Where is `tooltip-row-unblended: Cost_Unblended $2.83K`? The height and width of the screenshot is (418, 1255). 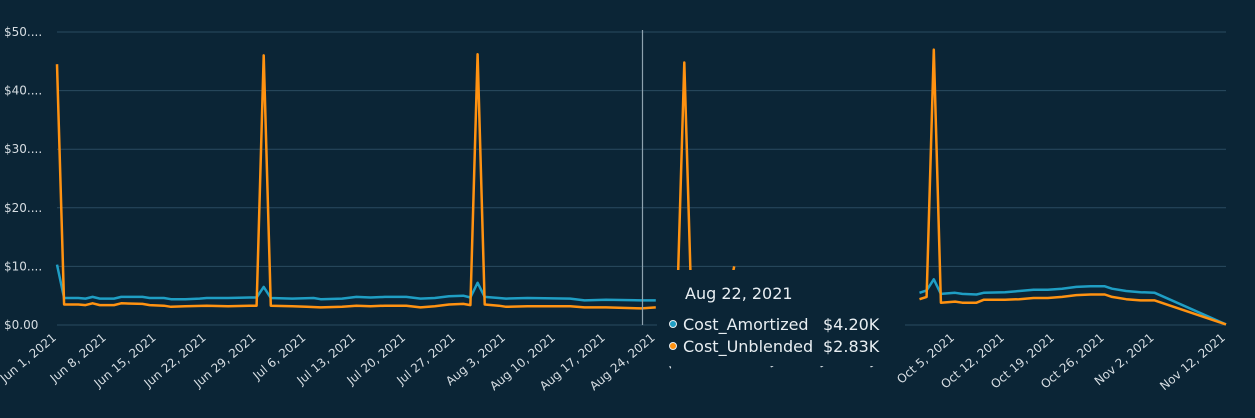 tooltip-row-unblended: Cost_Unblended $2.83K is located at coordinates (774, 346).